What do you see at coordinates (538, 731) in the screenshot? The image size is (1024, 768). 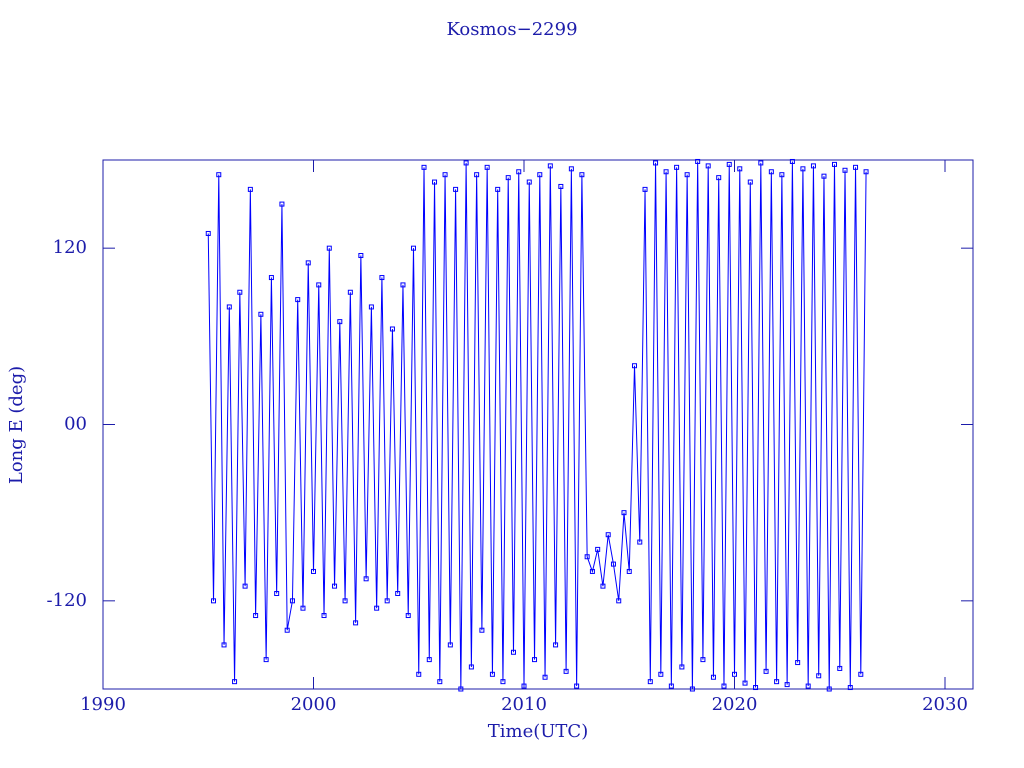 I see `x-axis-label: Time(UTC)` at bounding box center [538, 731].